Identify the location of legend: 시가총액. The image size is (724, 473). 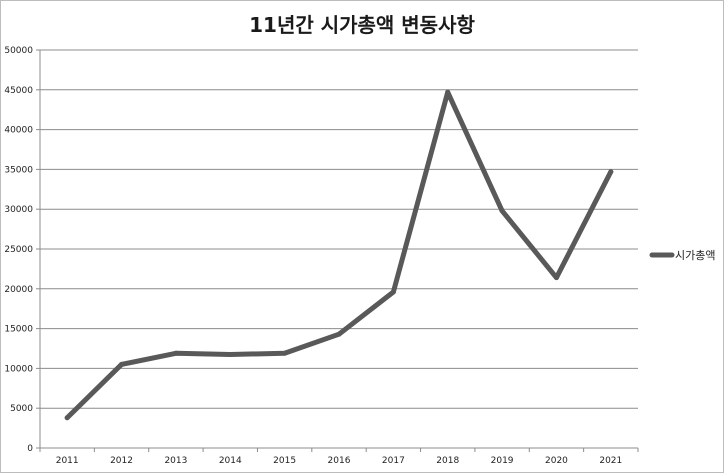
(682, 255).